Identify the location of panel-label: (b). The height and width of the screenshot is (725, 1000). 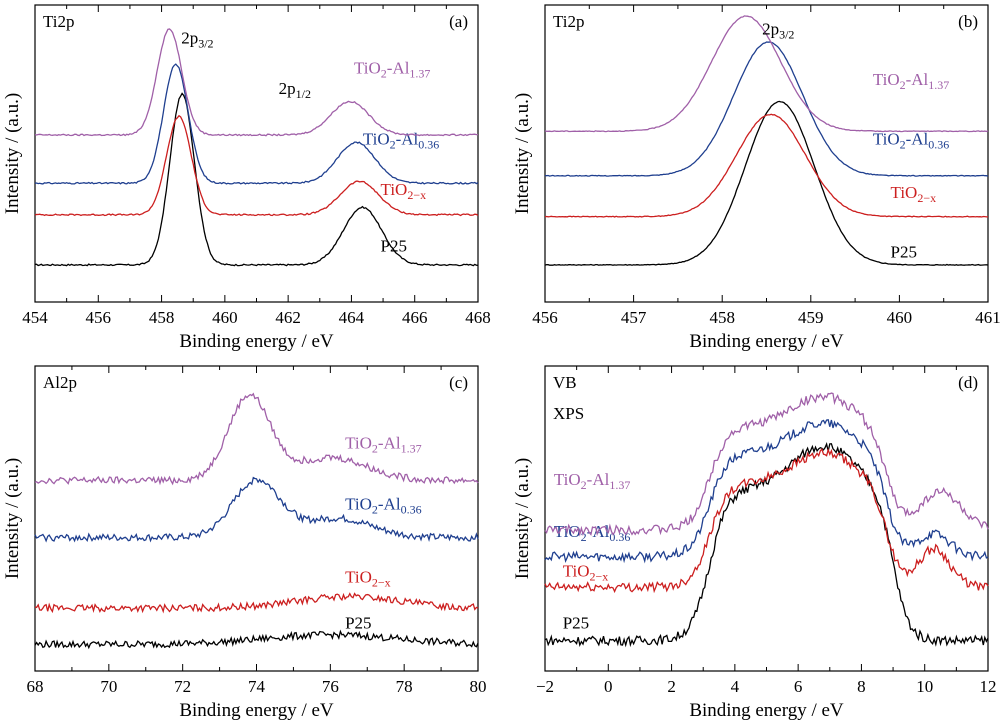
(968, 21).